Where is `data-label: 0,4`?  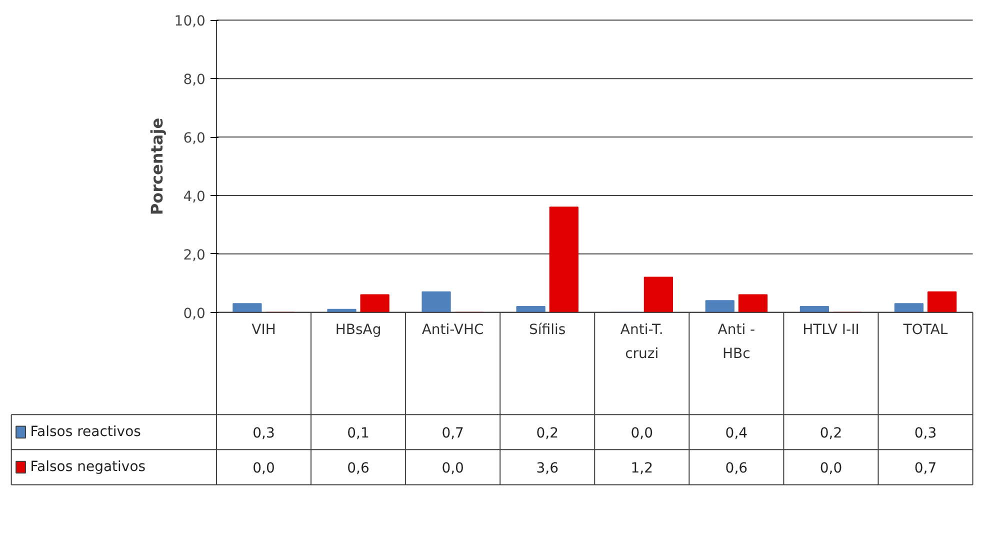 data-label: 0,4 is located at coordinates (736, 434).